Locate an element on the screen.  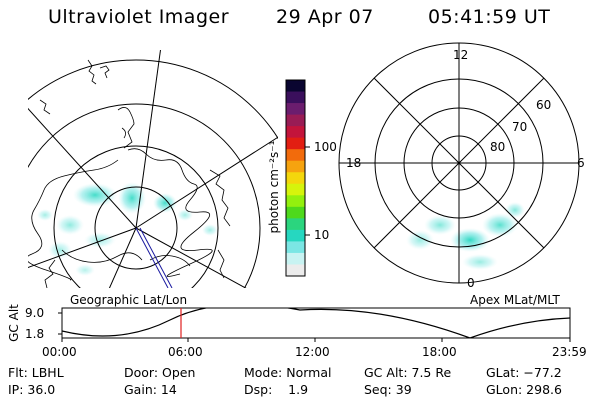
info-gain: Gain: 14 is located at coordinates (150, 389).